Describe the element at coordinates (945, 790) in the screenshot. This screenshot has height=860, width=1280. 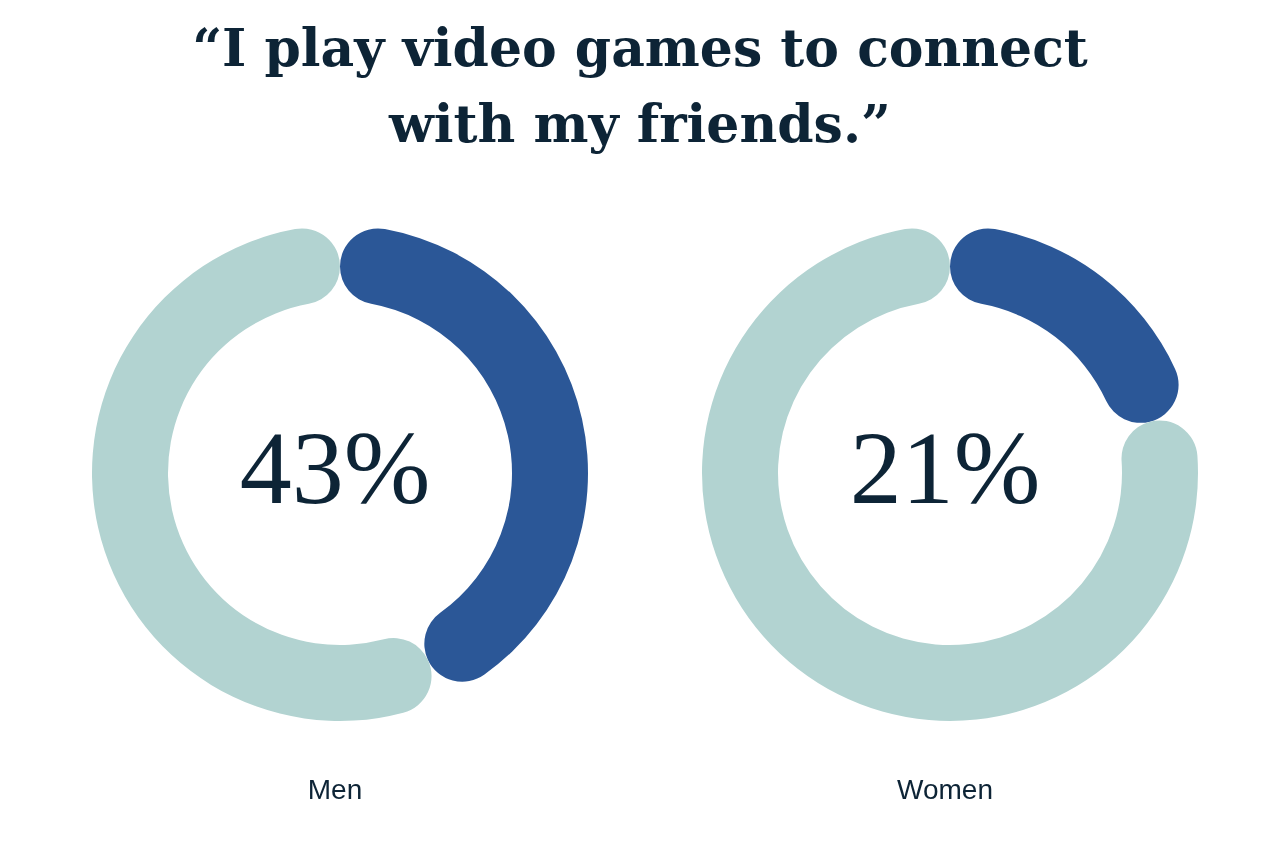
I see `text: Women` at that location.